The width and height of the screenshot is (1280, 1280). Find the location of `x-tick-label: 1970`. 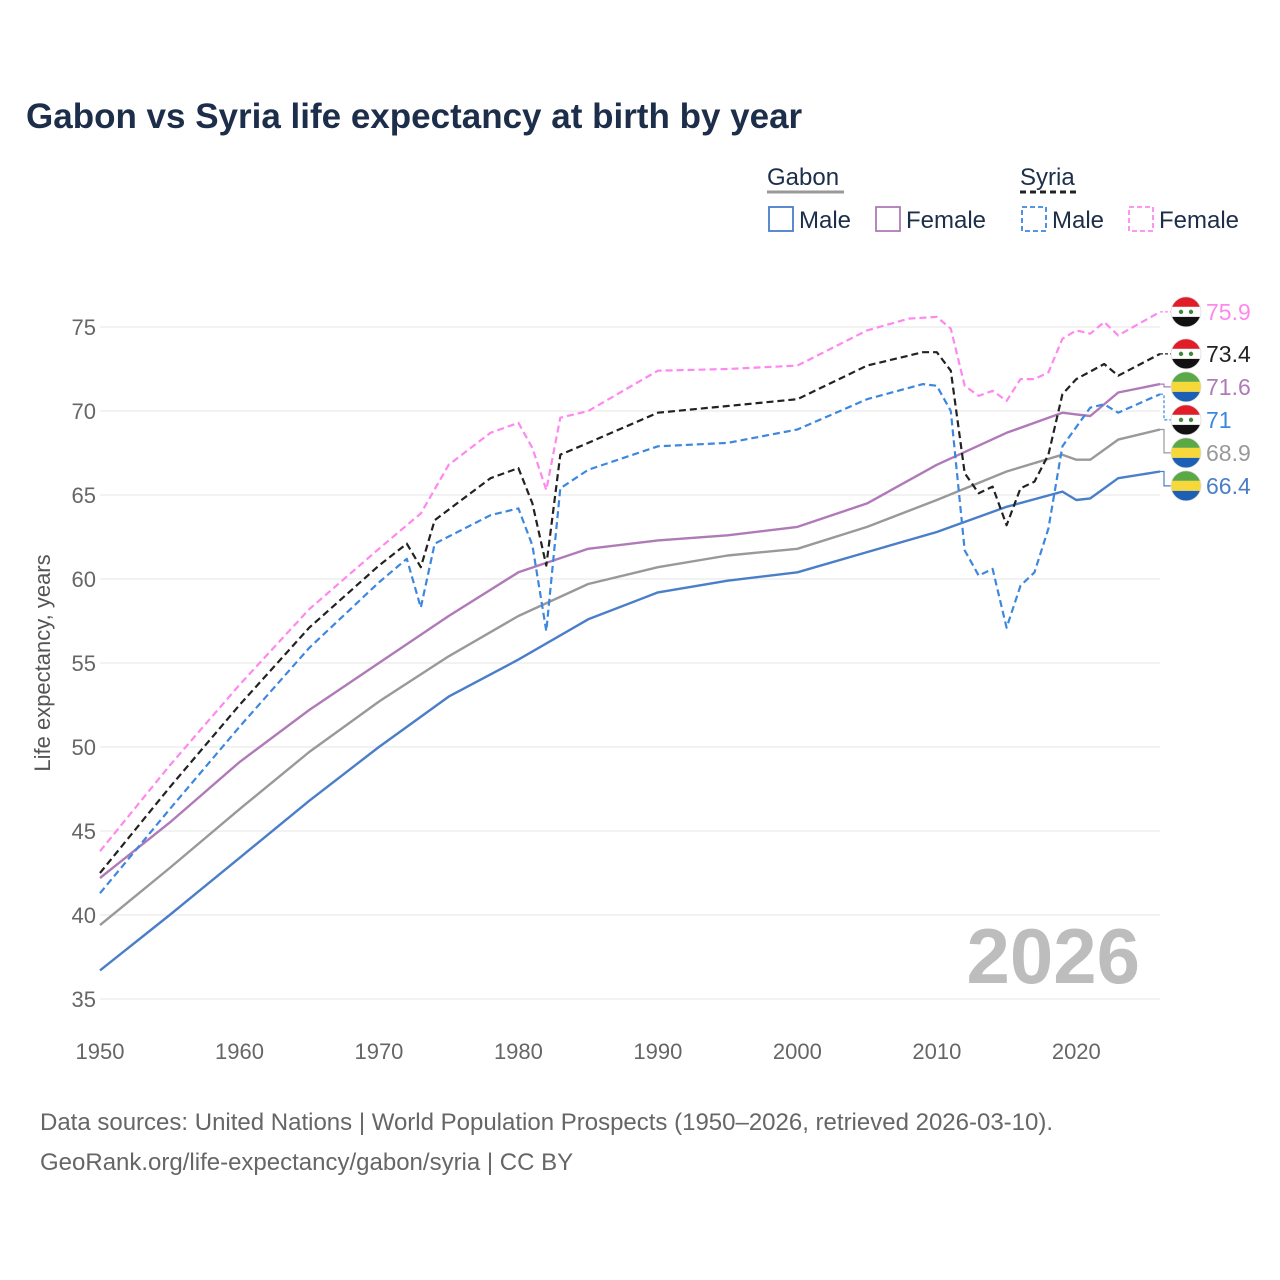

x-tick-label: 1970 is located at coordinates (378, 1051).